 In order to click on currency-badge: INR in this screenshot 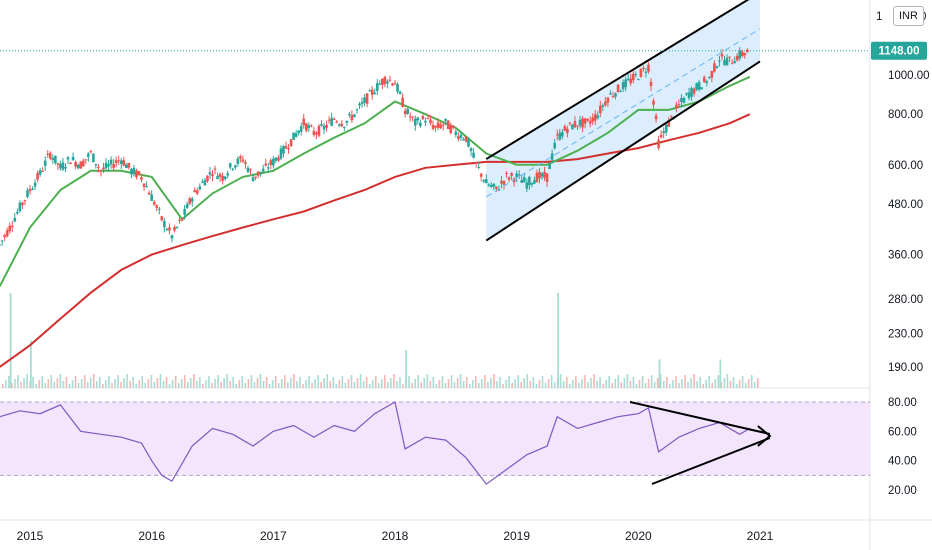, I will do `click(908, 16)`.